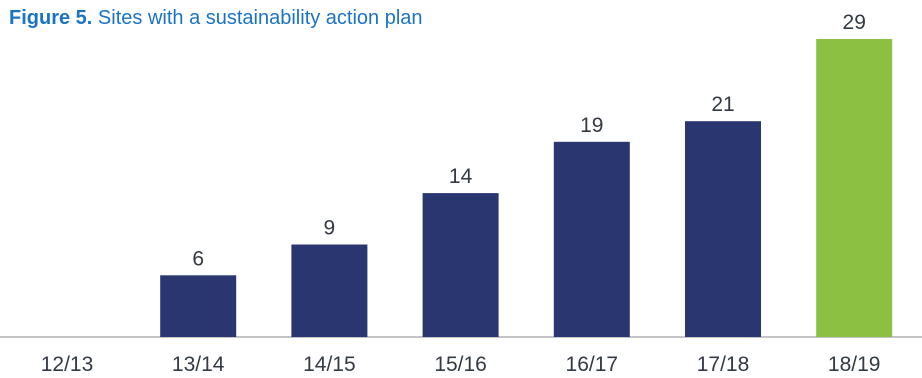  What do you see at coordinates (722, 104) in the screenshot?
I see `value-label-17-18: 21` at bounding box center [722, 104].